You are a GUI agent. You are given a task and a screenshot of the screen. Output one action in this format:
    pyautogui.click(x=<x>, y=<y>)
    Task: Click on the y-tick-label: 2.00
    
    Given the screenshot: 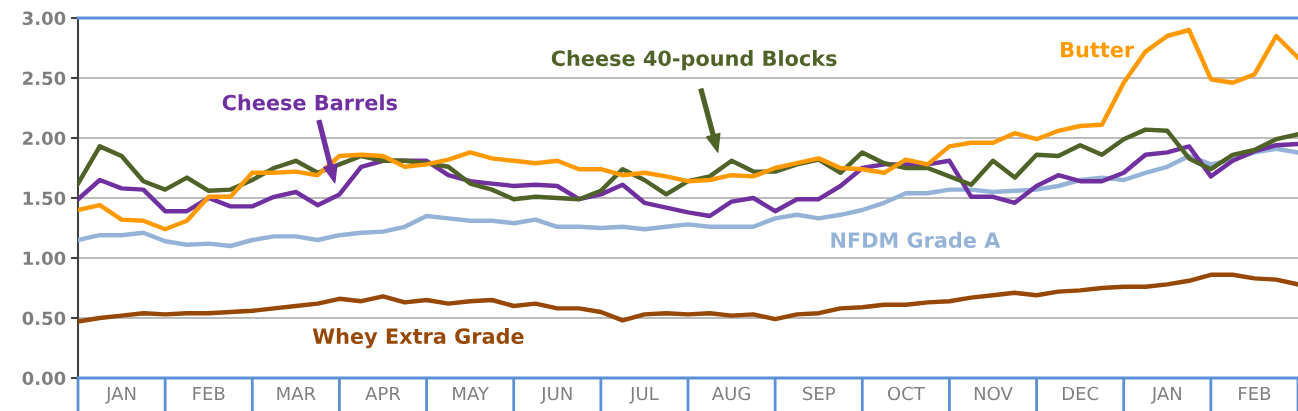 What is the action you would take?
    pyautogui.click(x=44, y=138)
    